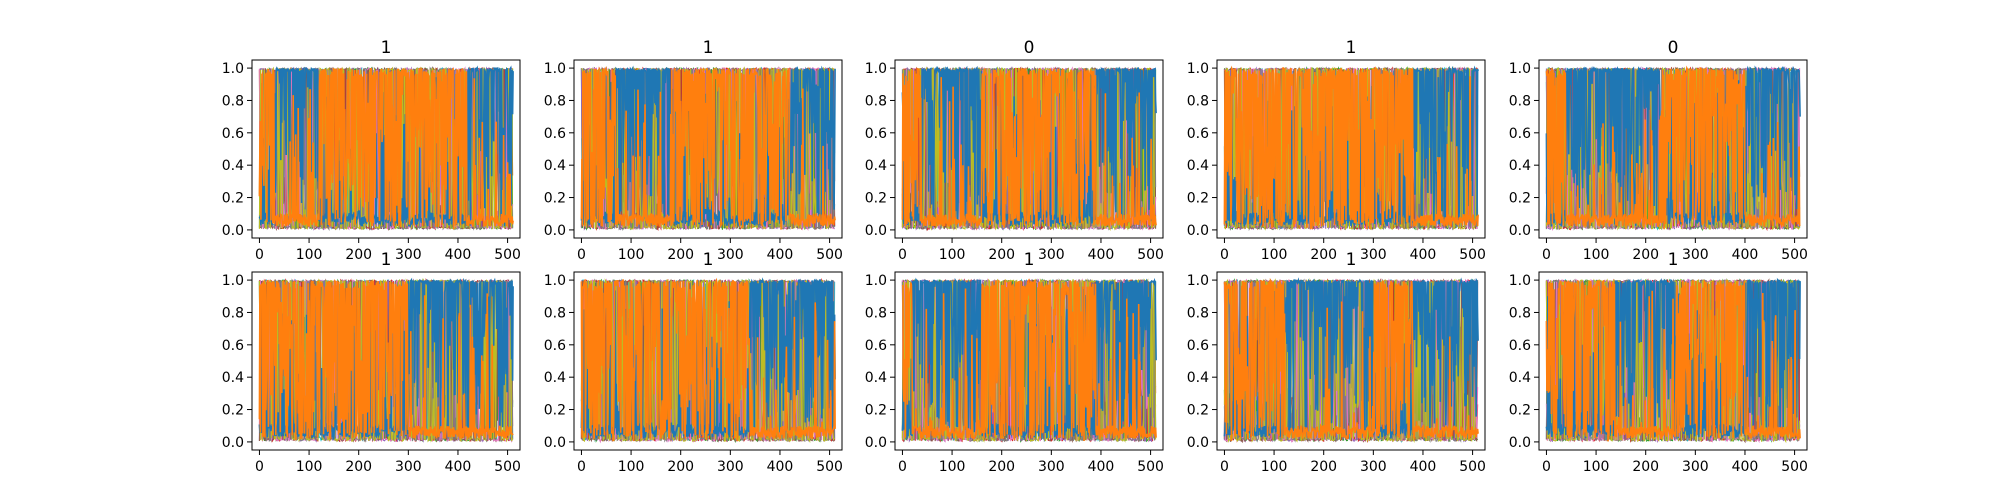  I want to click on panel-8: 0 100 200 300 400 500 0.0 0.2 0.4 0.6 0.8 1.0 1, so click(1014, 362).